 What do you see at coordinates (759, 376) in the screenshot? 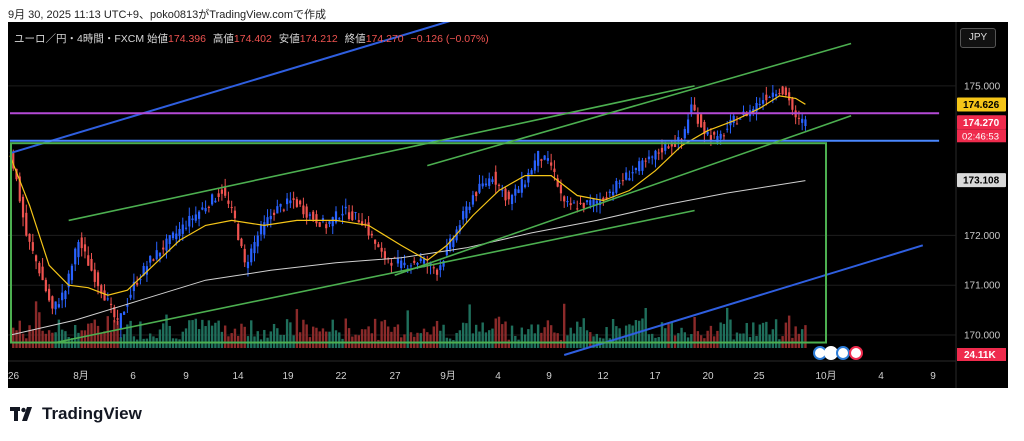
I see `time-tick-label: 25` at bounding box center [759, 376].